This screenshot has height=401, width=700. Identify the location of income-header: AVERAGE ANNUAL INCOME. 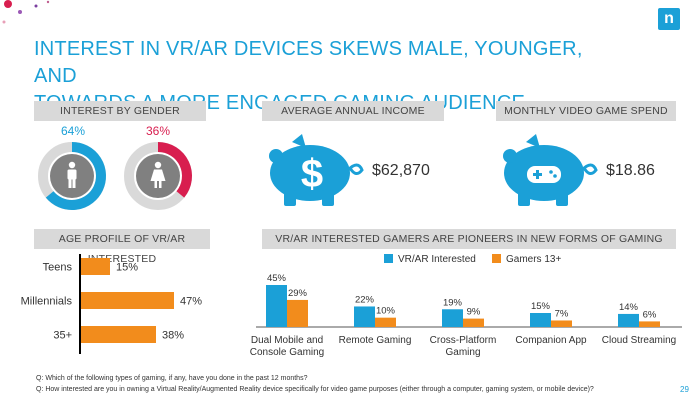
(353, 111).